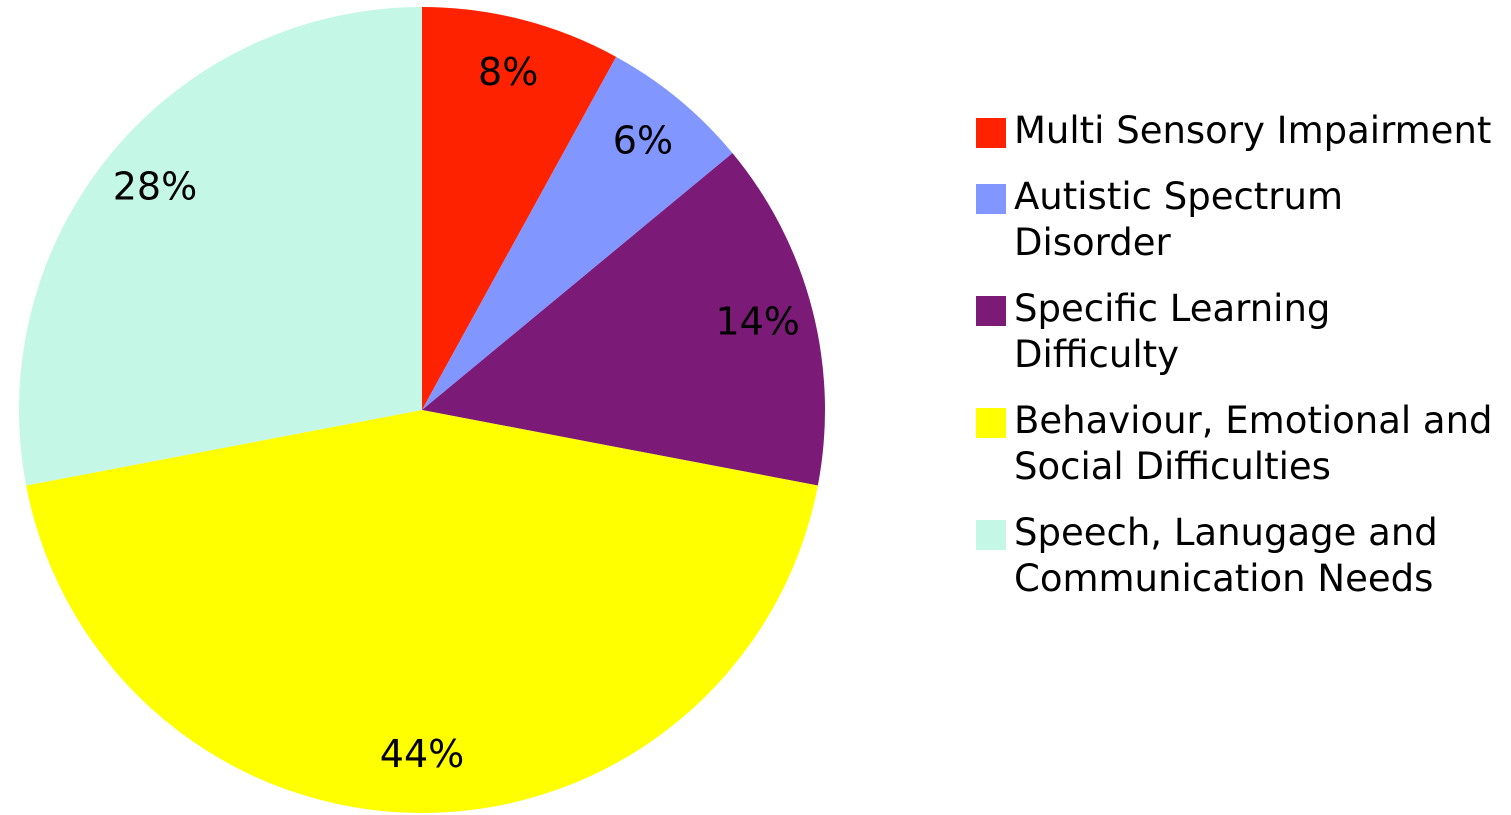 The image size is (1511, 815). What do you see at coordinates (757, 321) in the screenshot?
I see `data-label: 14%` at bounding box center [757, 321].